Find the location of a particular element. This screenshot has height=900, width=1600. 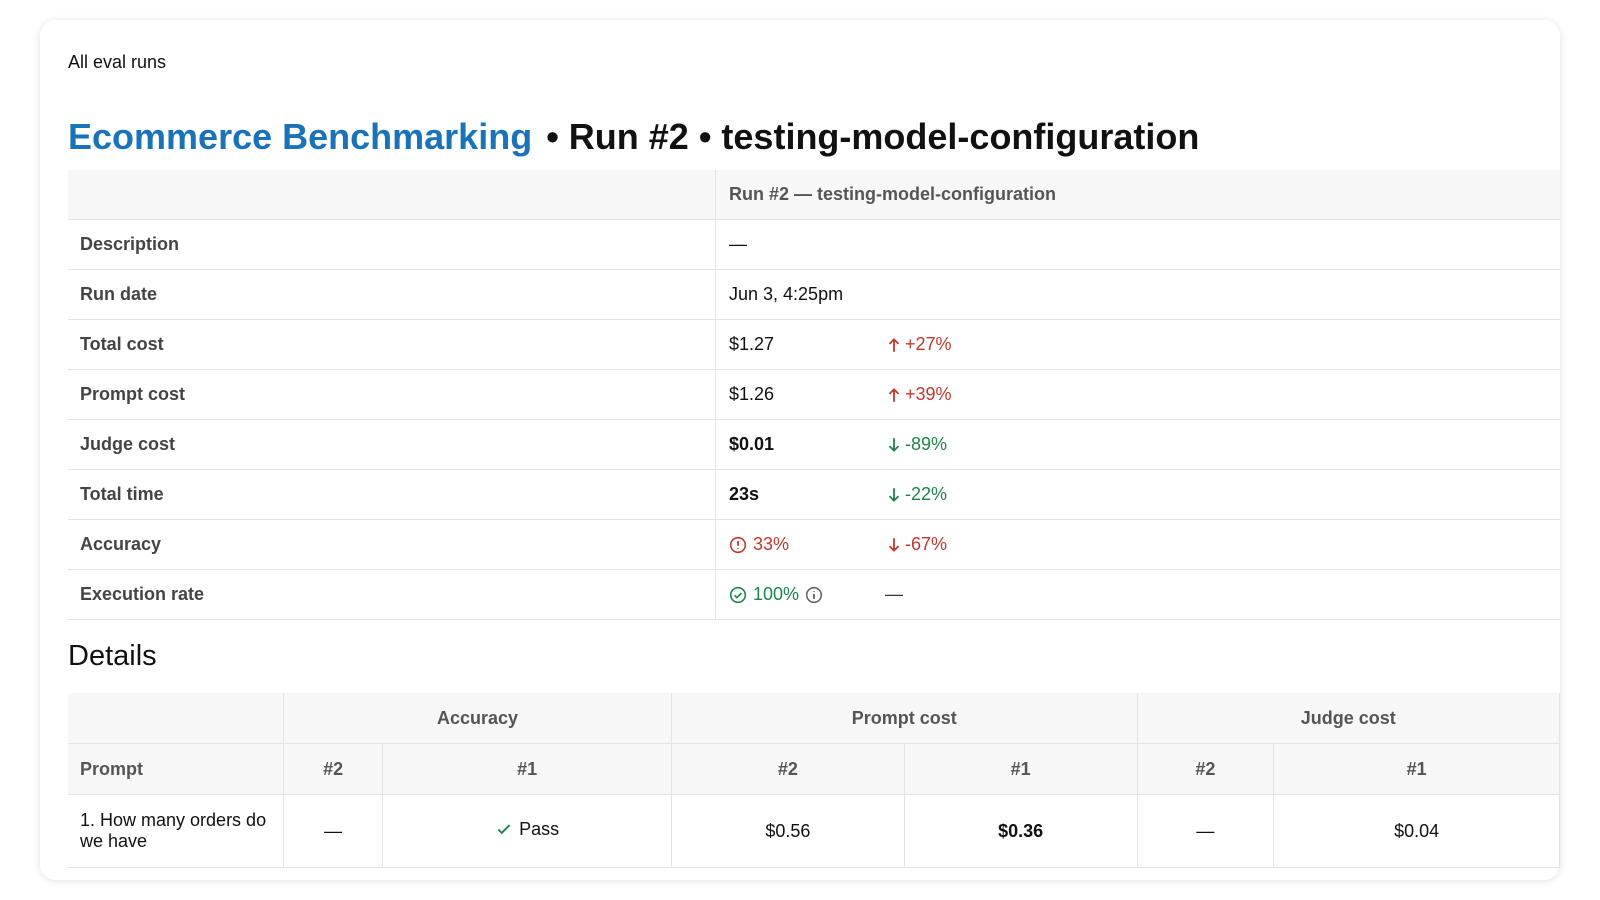

check-icon is located at coordinates (738, 594).